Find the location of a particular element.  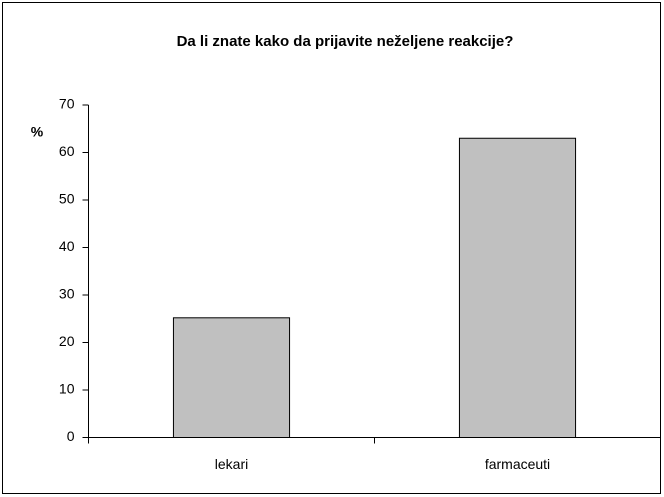

y-tick-label: 30 is located at coordinates (67, 294).